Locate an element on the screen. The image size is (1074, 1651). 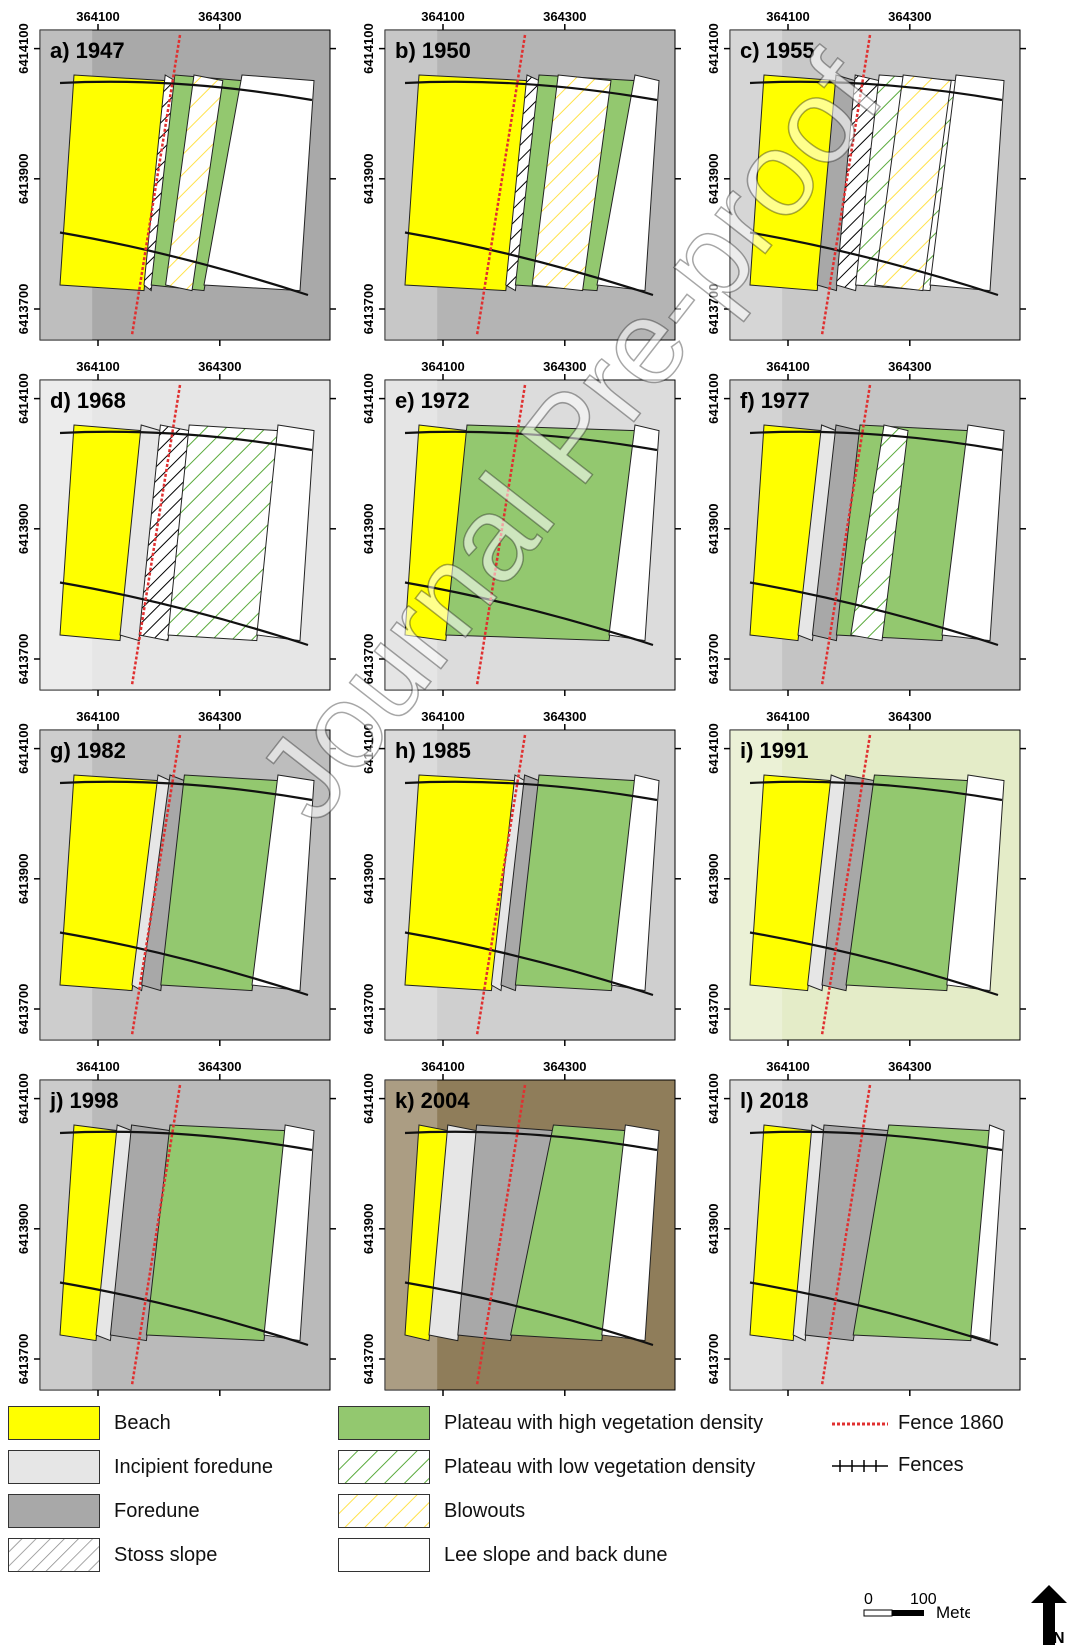
panel-label: j) 1998 is located at coordinates (84, 1100).